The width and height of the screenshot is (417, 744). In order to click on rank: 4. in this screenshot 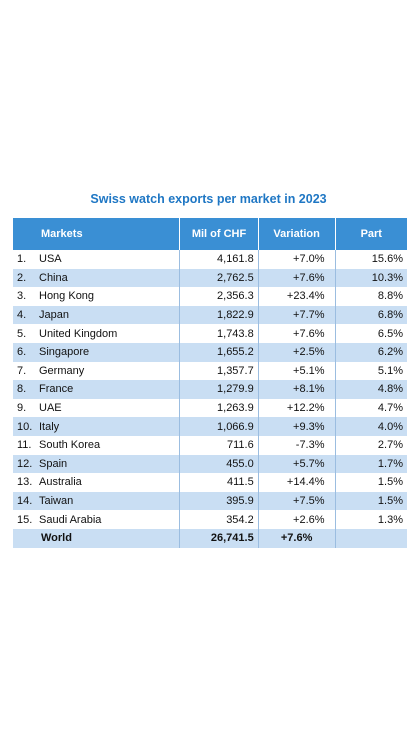, I will do `click(22, 315)`.